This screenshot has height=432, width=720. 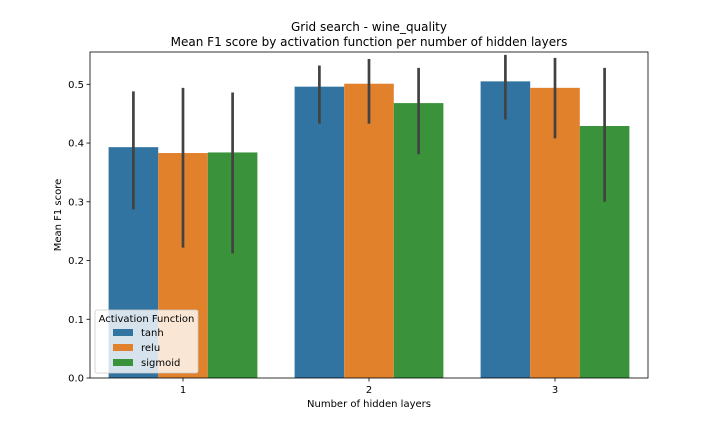 What do you see at coordinates (76, 202) in the screenshot?
I see `y-tick-label: 0.3` at bounding box center [76, 202].